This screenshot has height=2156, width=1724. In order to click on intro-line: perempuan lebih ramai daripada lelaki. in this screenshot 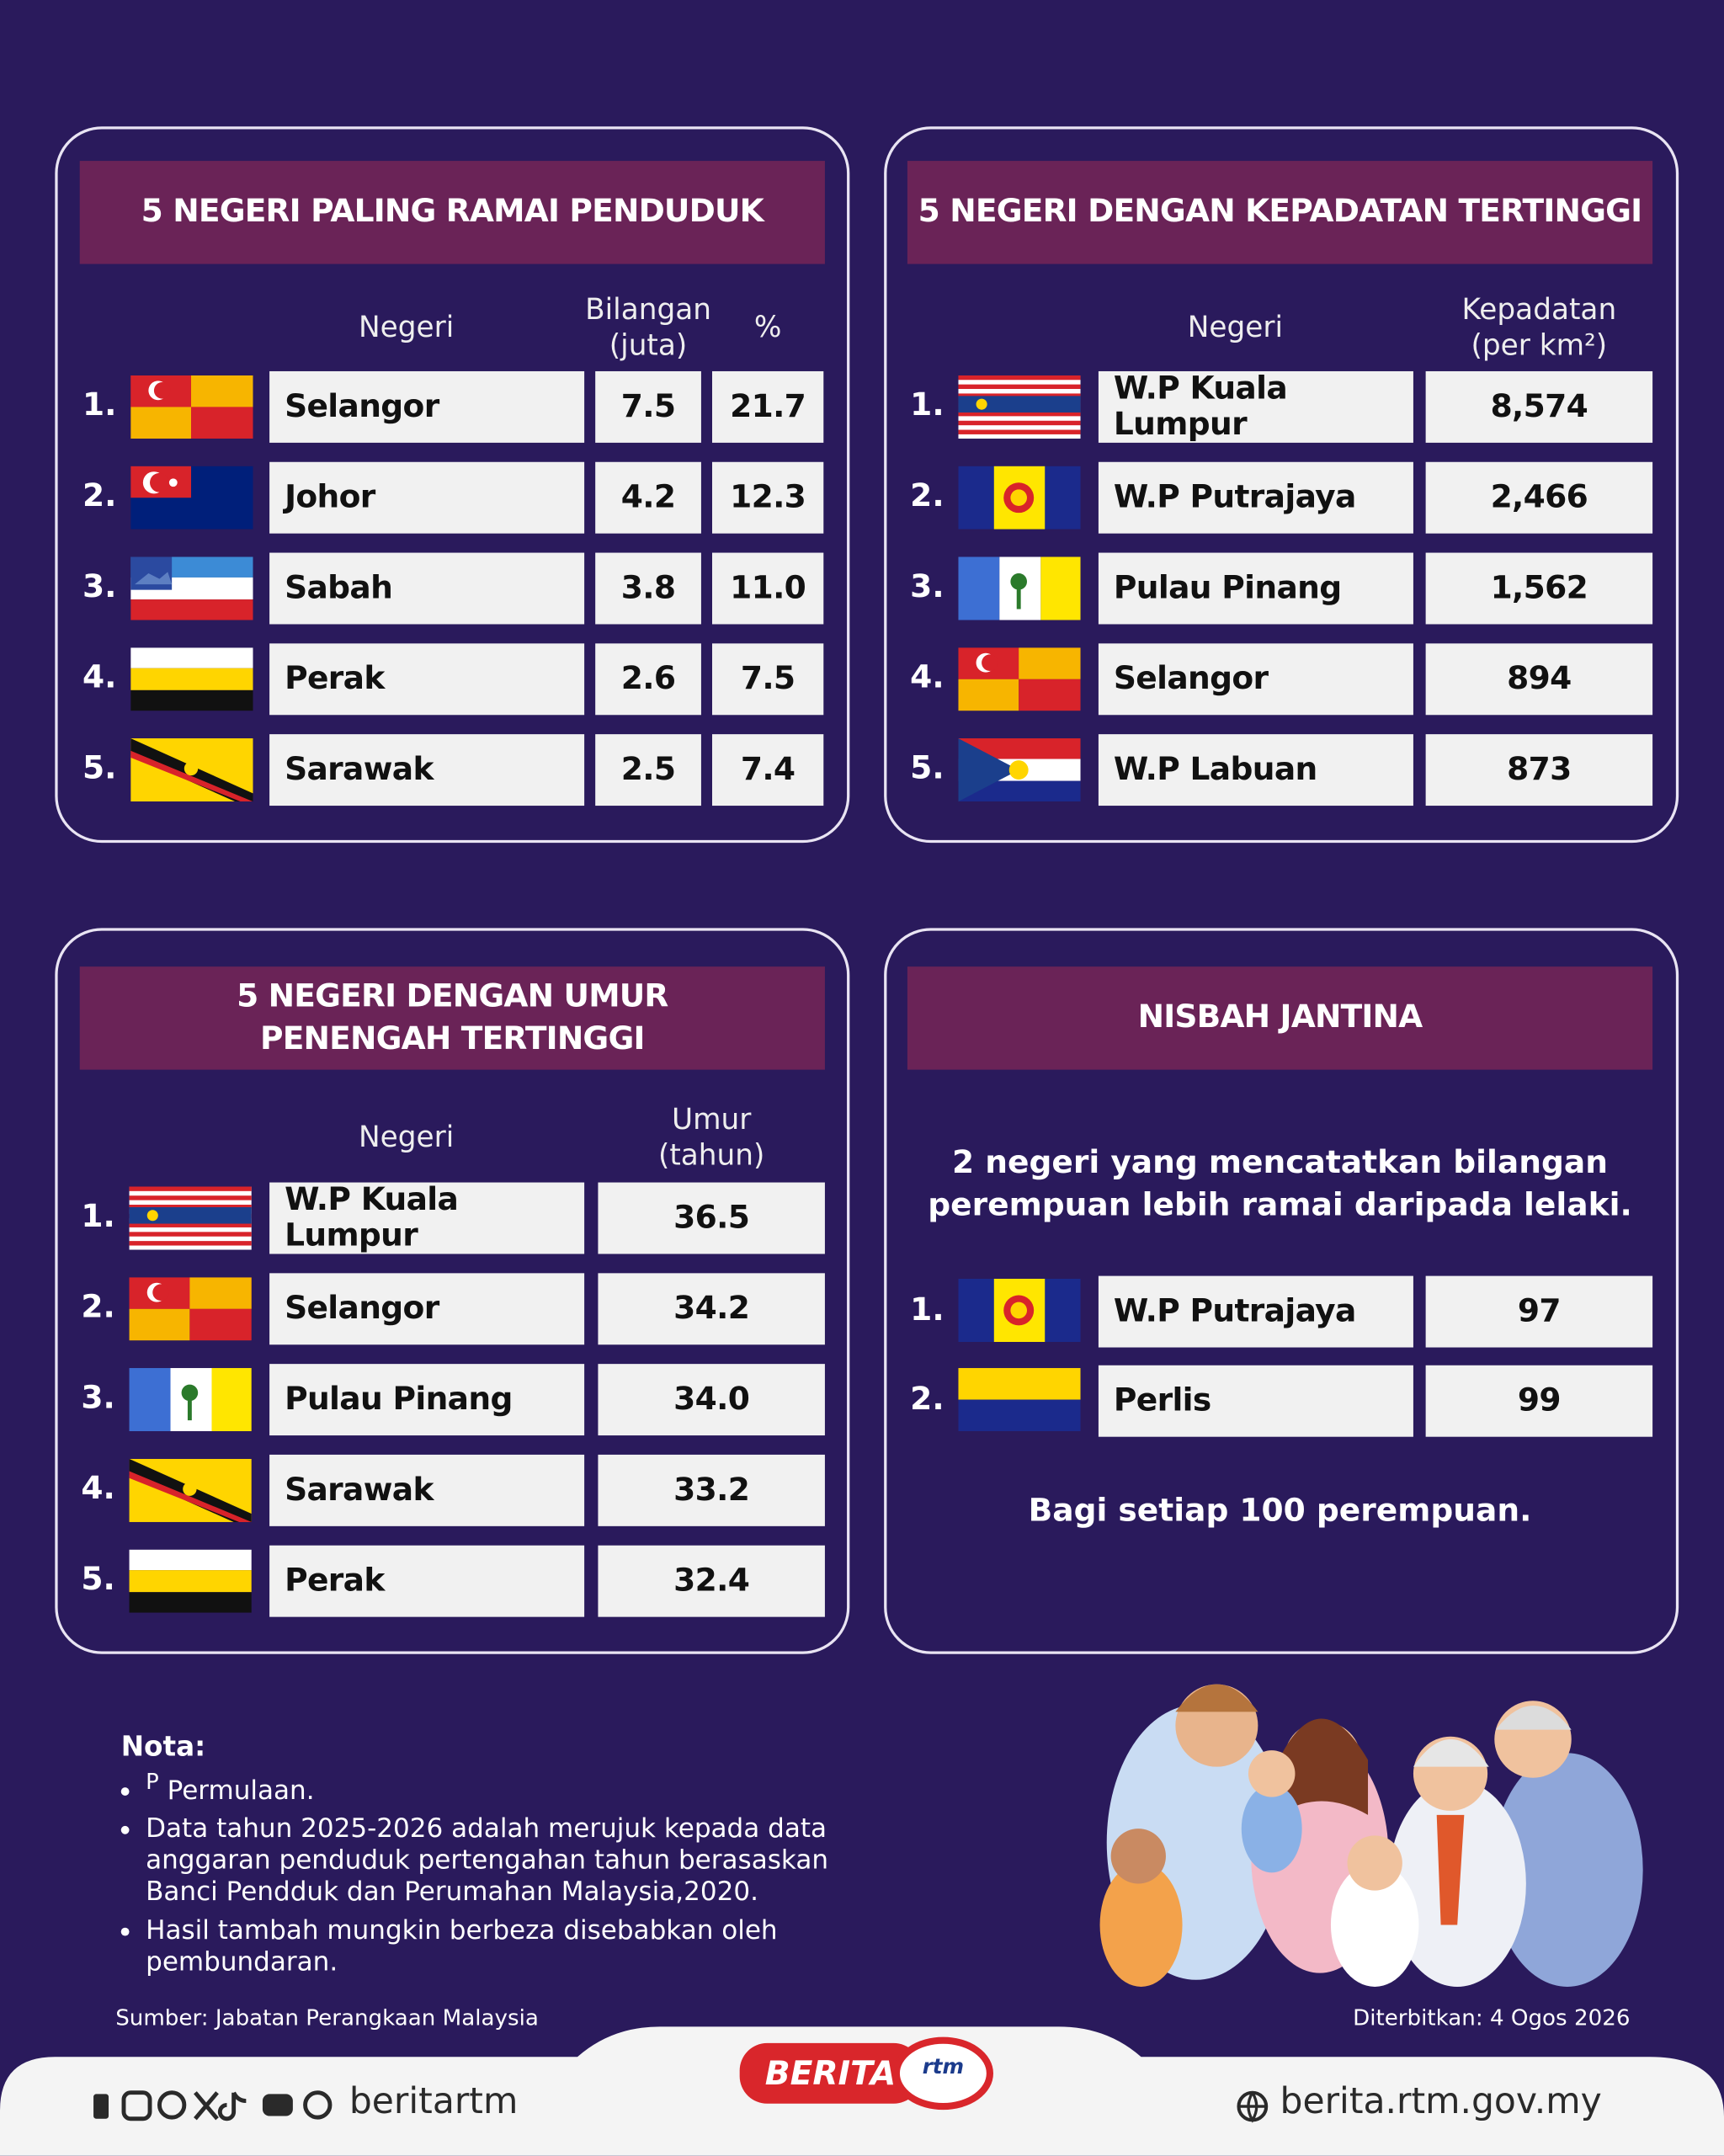, I will do `click(1280, 1206)`.